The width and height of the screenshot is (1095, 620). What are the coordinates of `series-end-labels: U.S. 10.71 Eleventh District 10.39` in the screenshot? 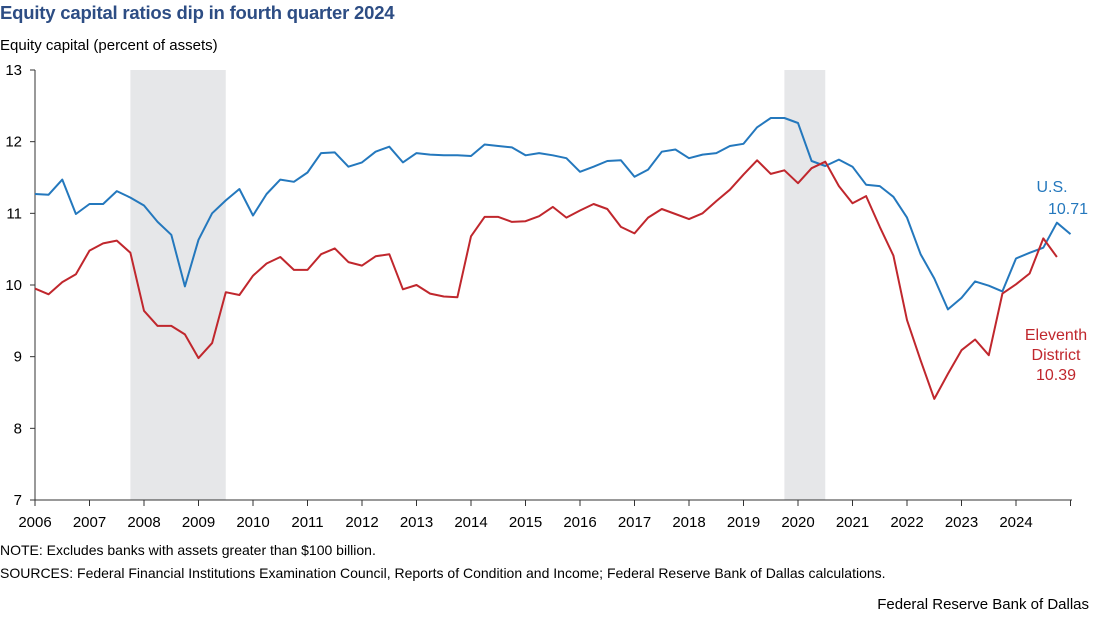 It's located at (1056, 281).